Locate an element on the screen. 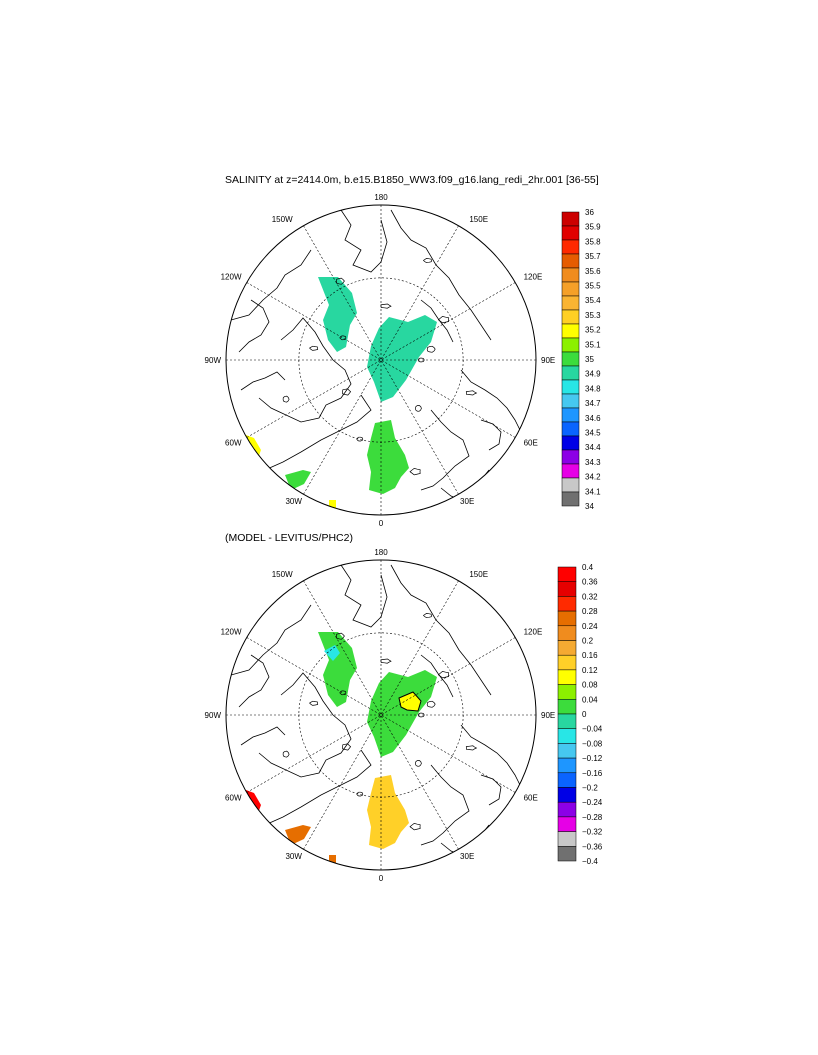 The width and height of the screenshot is (818, 1055). colorbar-label: 34.1 is located at coordinates (593, 491).